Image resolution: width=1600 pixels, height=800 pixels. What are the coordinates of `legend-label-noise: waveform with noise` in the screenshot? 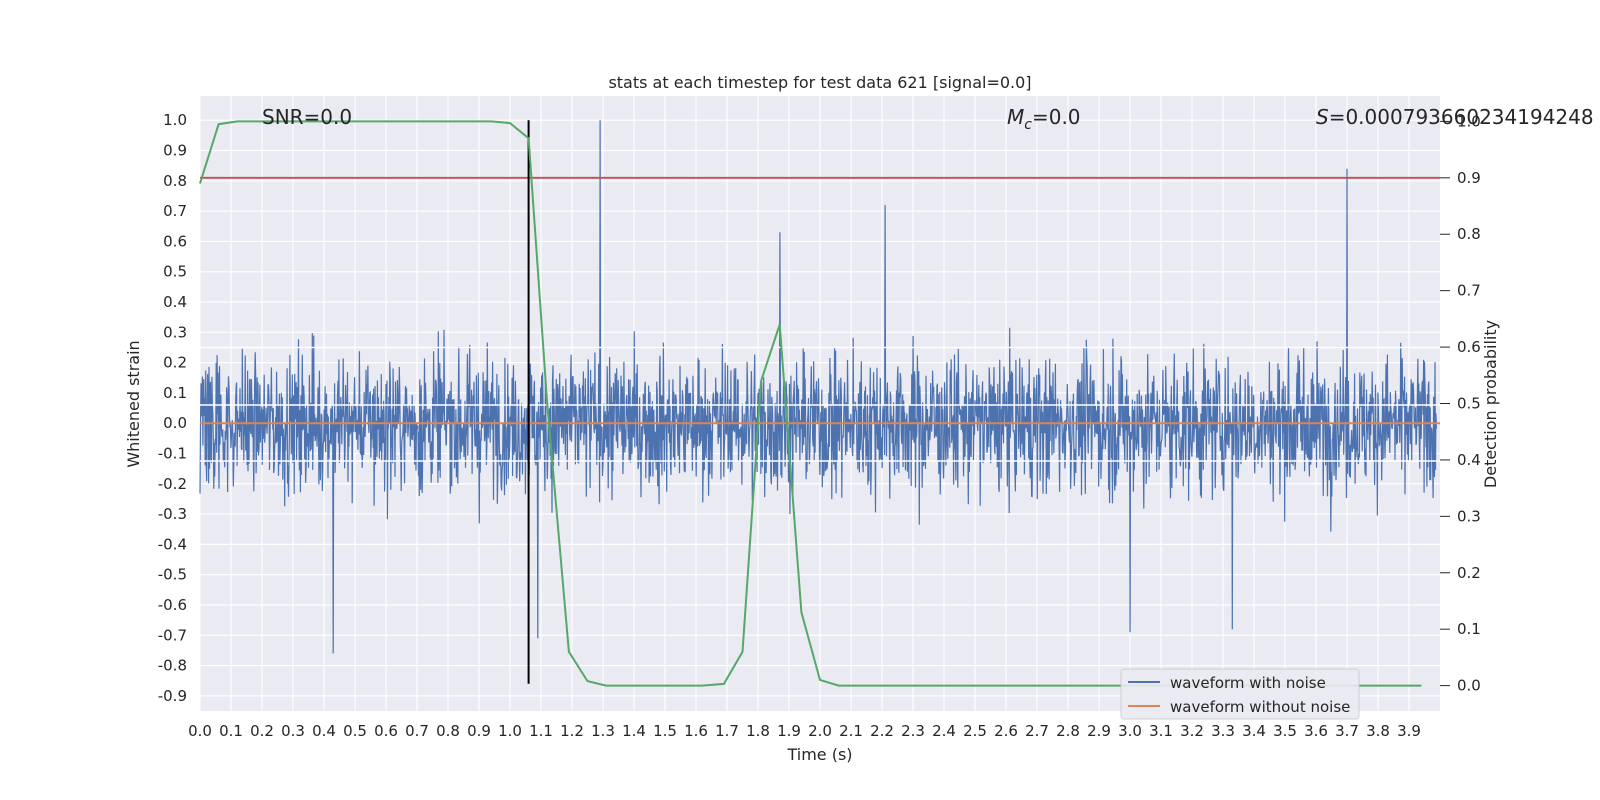 It's located at (1248, 683).